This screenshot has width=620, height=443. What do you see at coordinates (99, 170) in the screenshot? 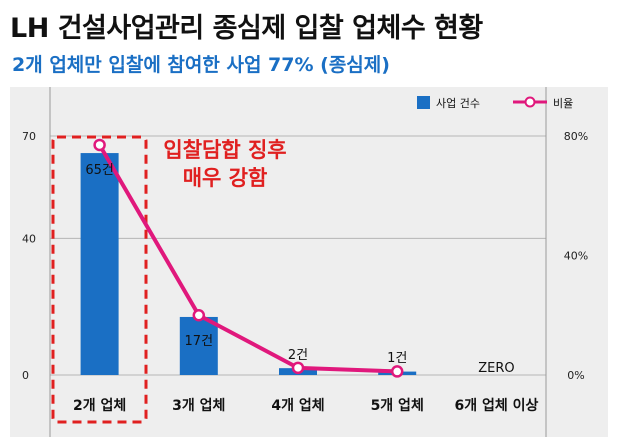
I see `data-label: 65건` at bounding box center [99, 170].